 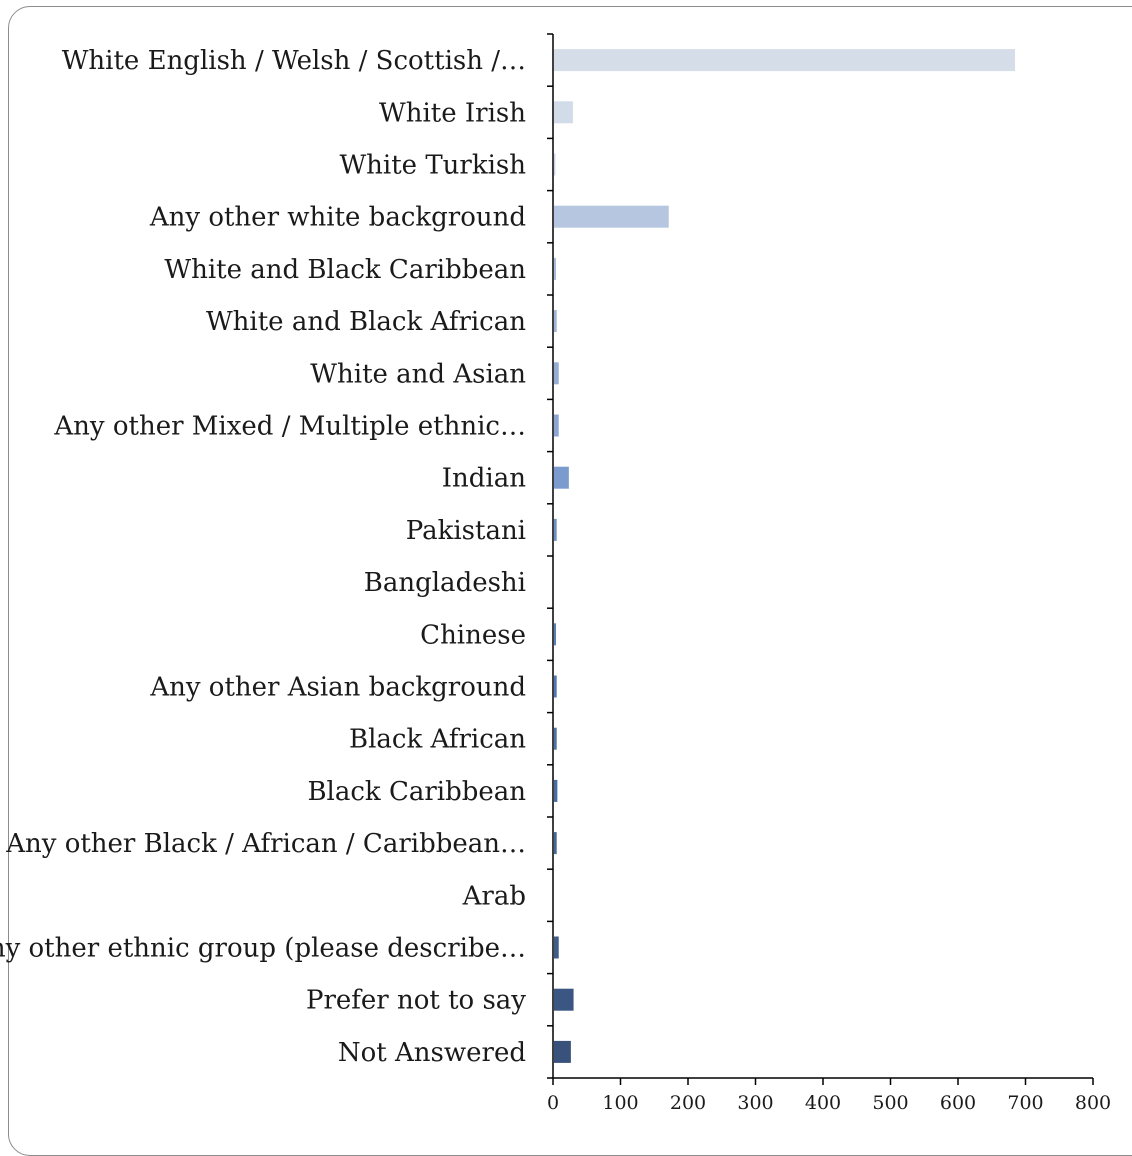 What do you see at coordinates (432, 1053) in the screenshot?
I see `category-label: Not Answered` at bounding box center [432, 1053].